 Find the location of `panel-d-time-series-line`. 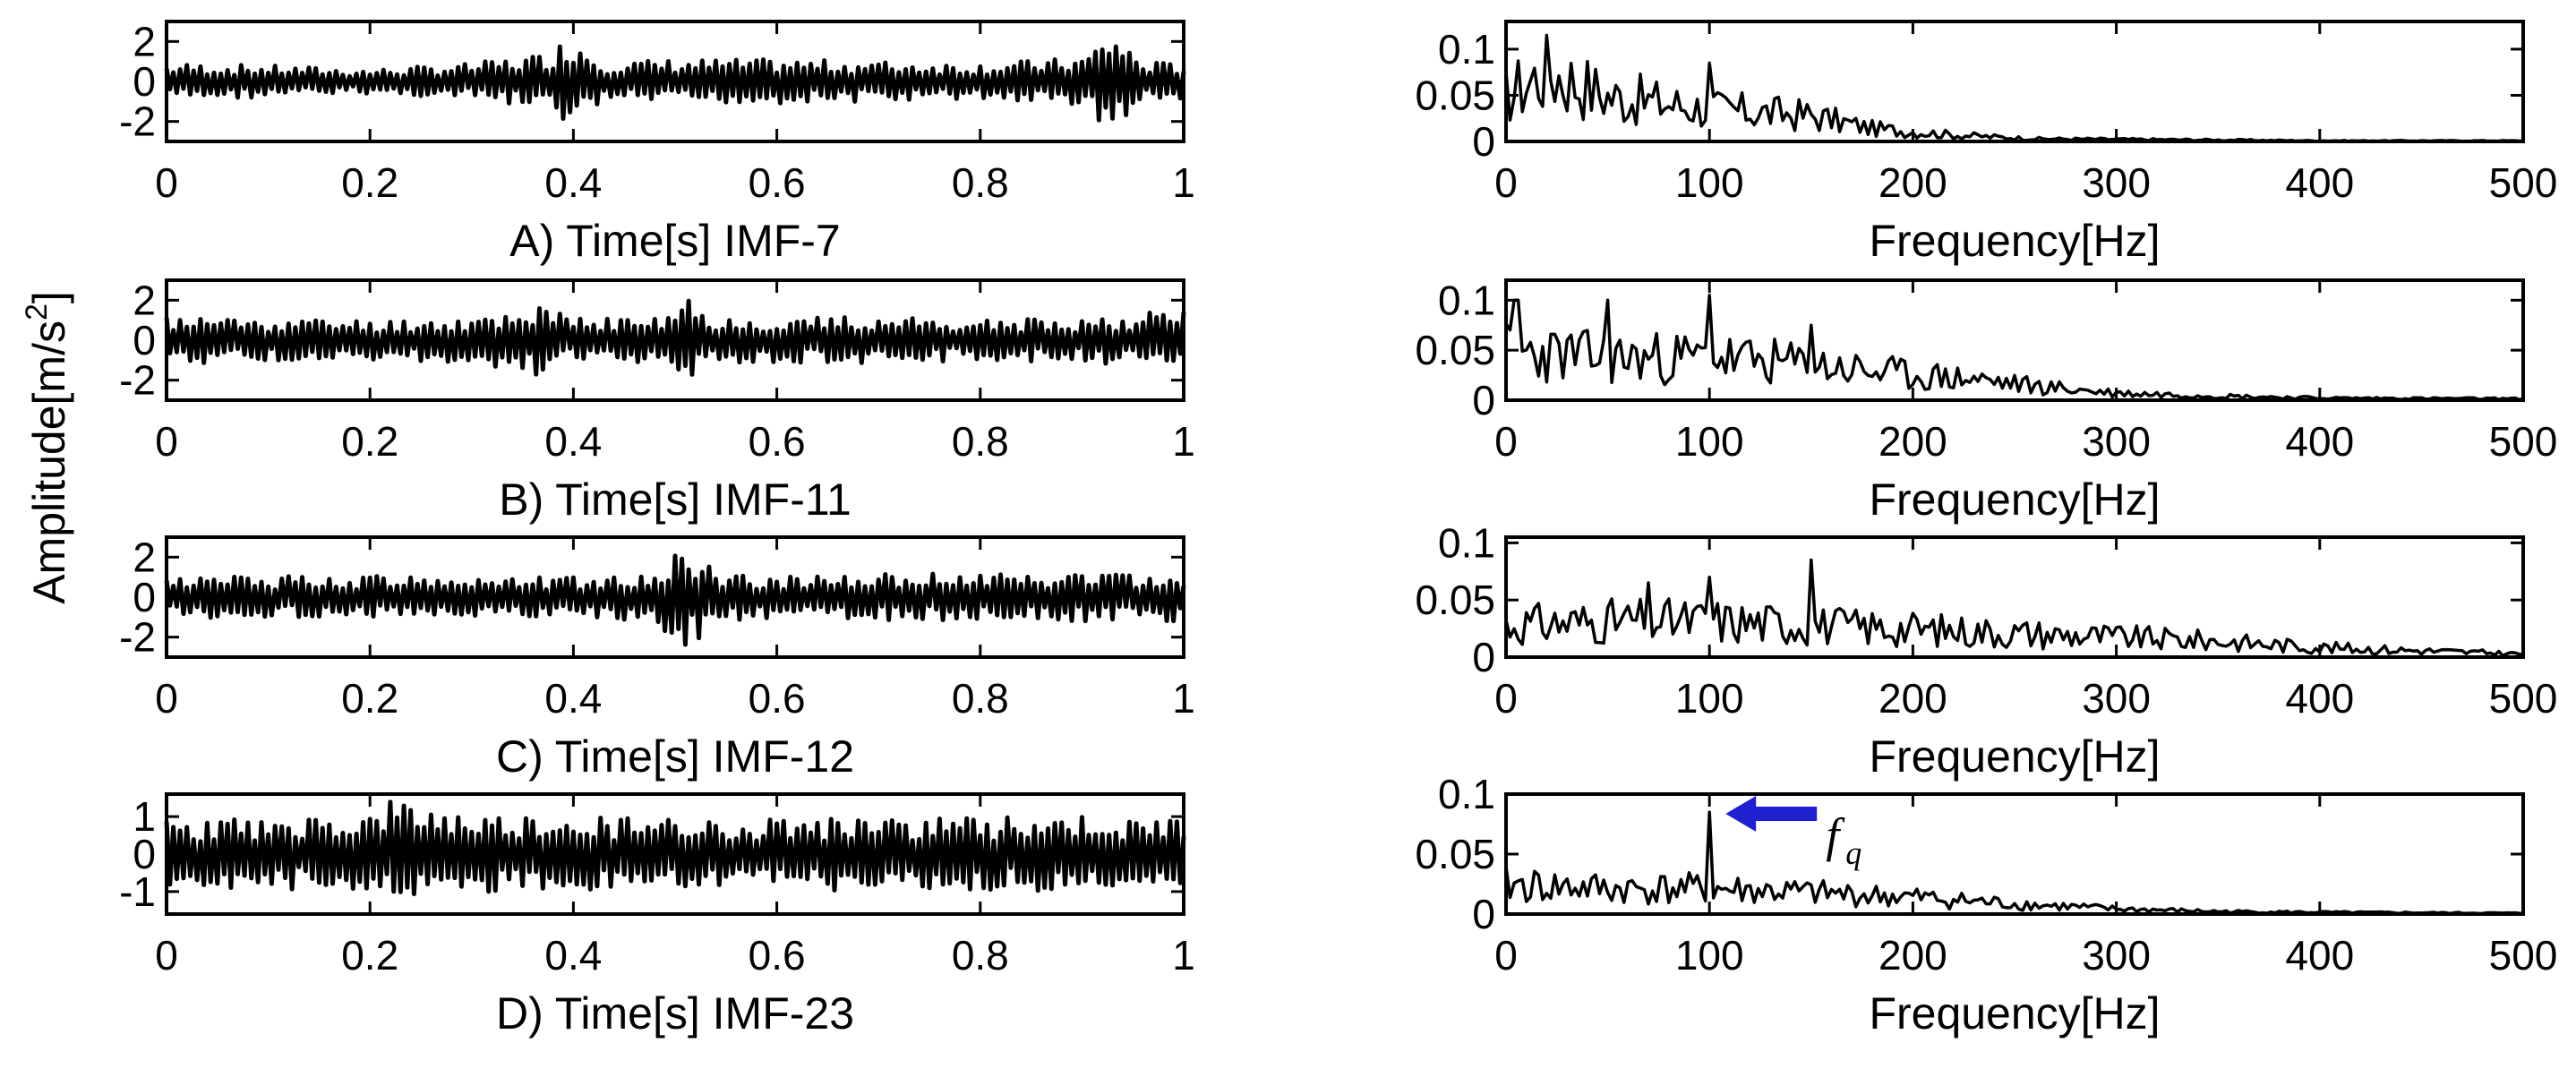

panel-d-time-series-line is located at coordinates (675, 847).